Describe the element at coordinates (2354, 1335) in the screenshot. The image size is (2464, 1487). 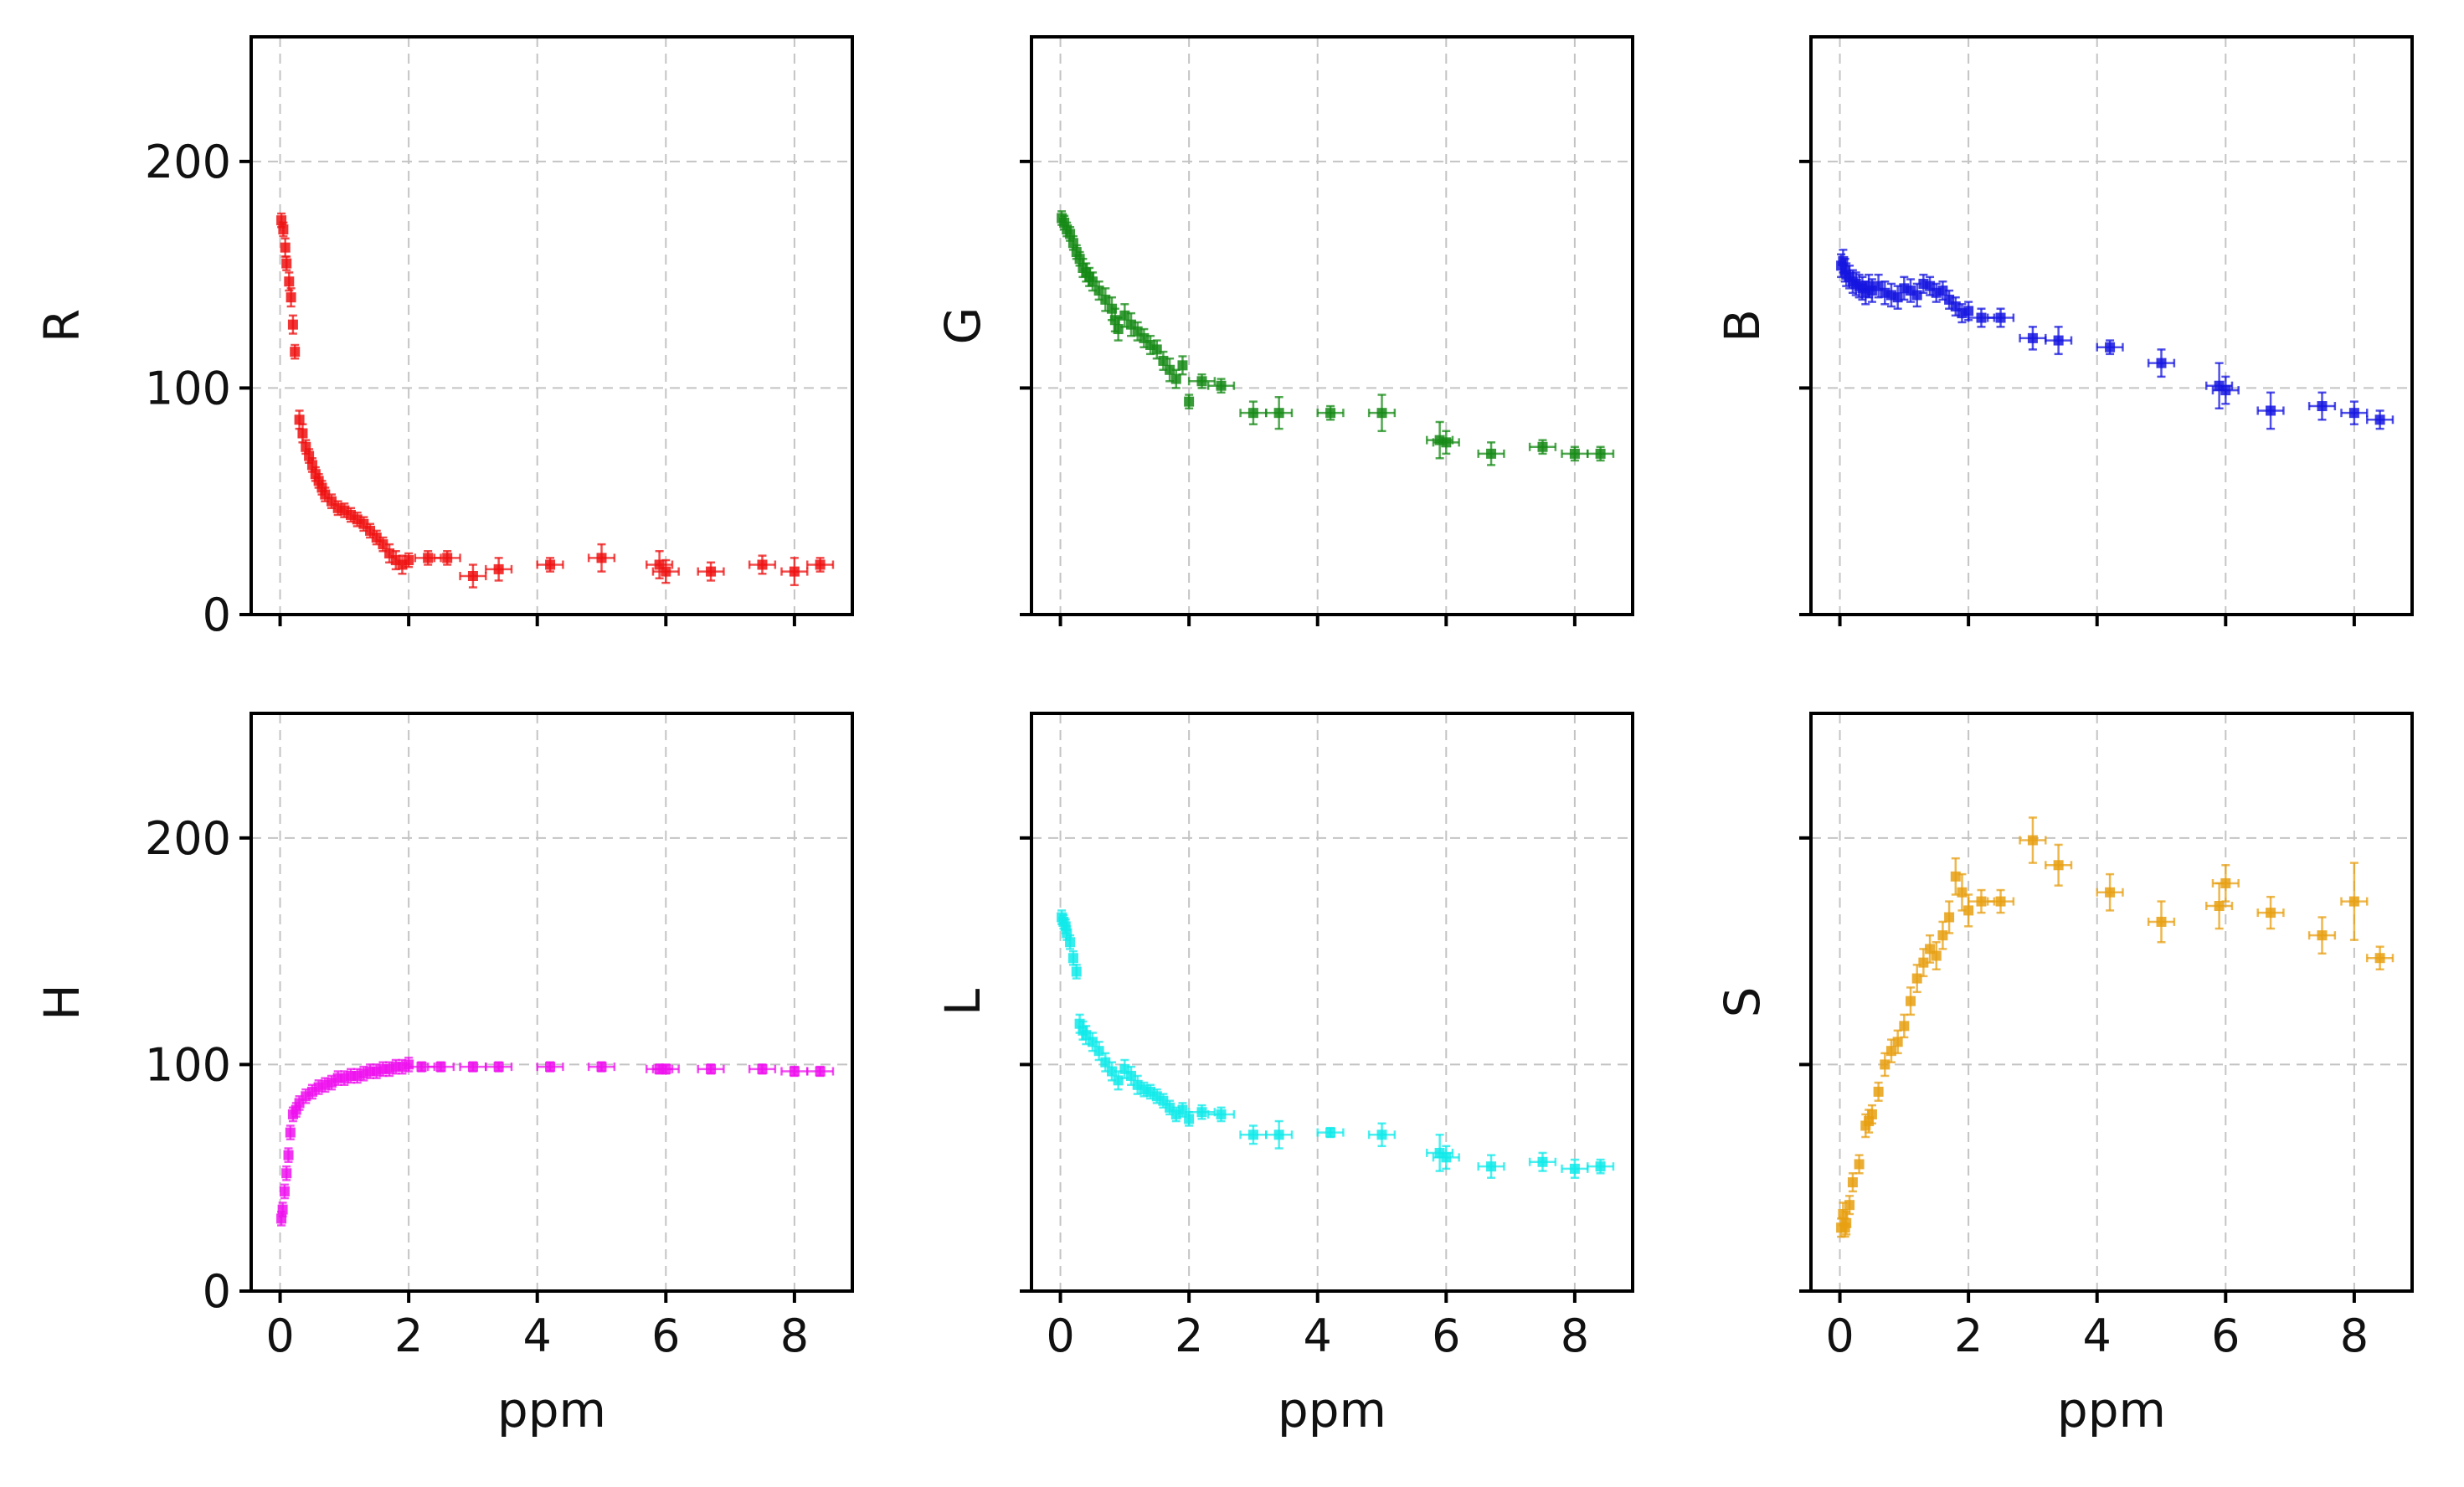
I see `x-tick-label: 8` at that location.